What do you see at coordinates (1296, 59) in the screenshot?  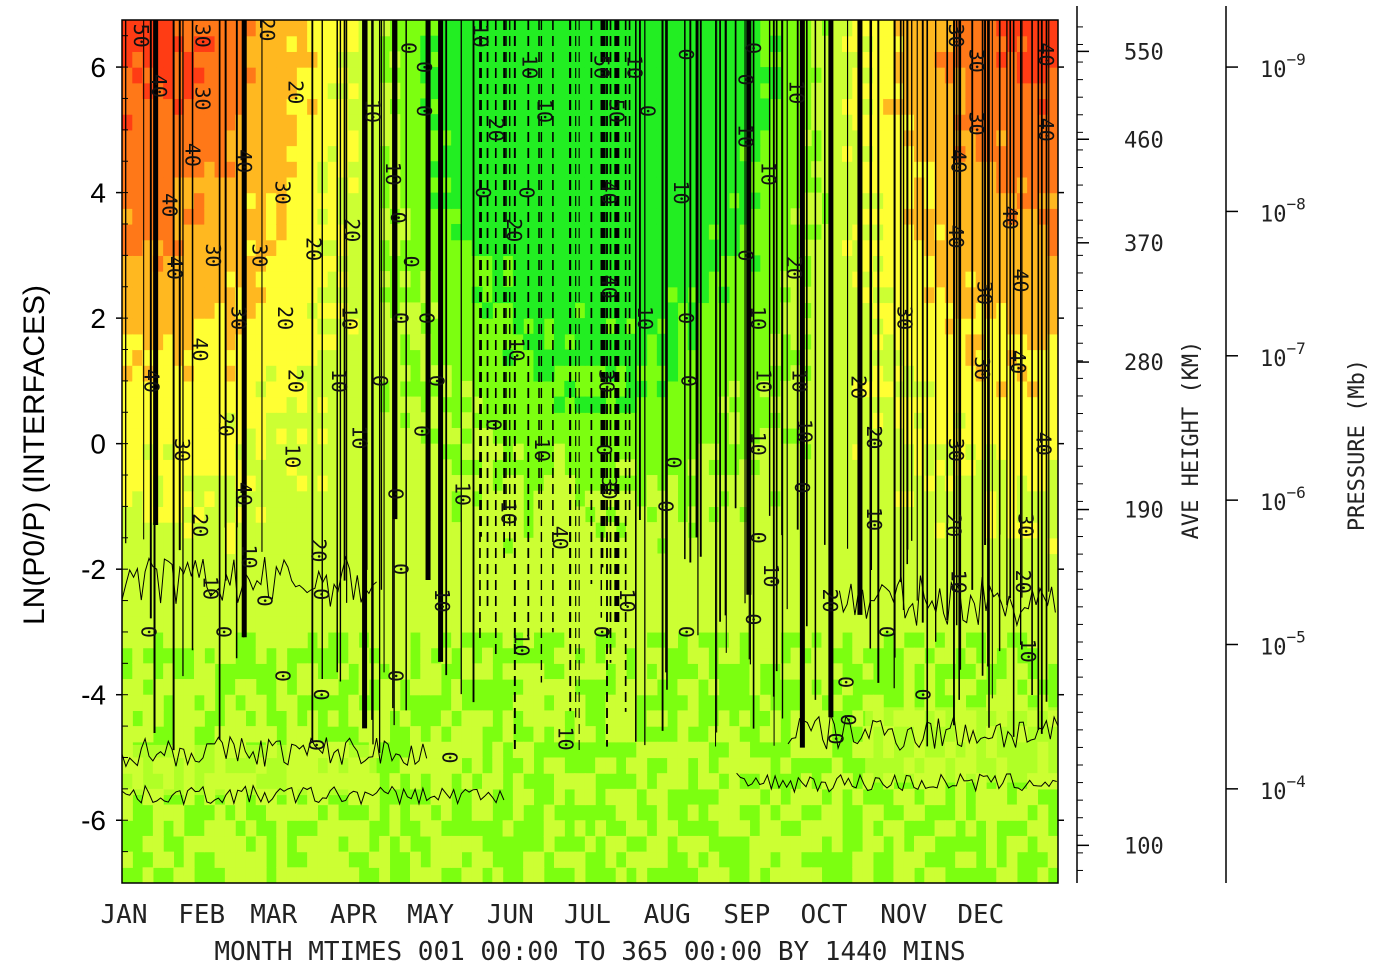 I see `pressure-tick-exponent: −9` at bounding box center [1296, 59].